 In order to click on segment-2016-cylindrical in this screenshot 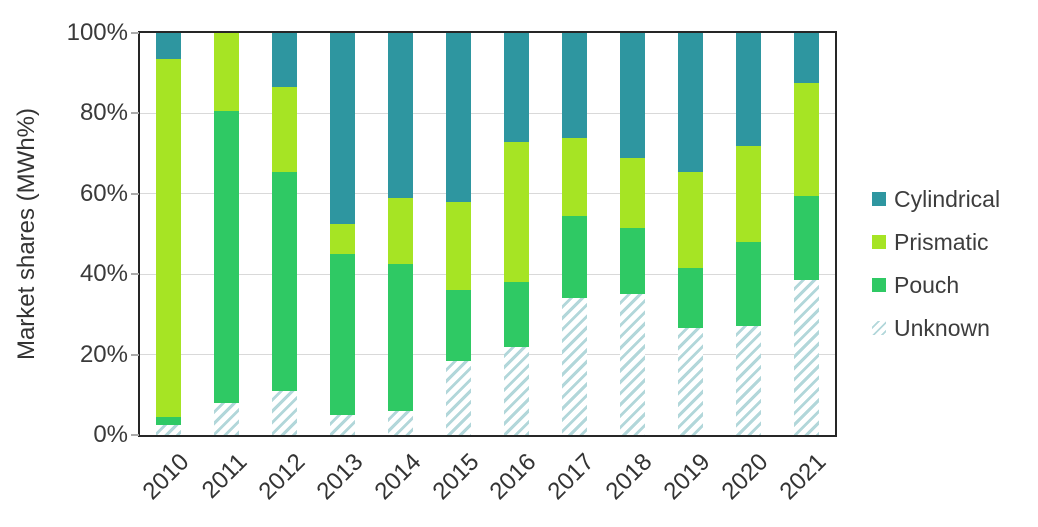, I will do `click(516, 87)`.